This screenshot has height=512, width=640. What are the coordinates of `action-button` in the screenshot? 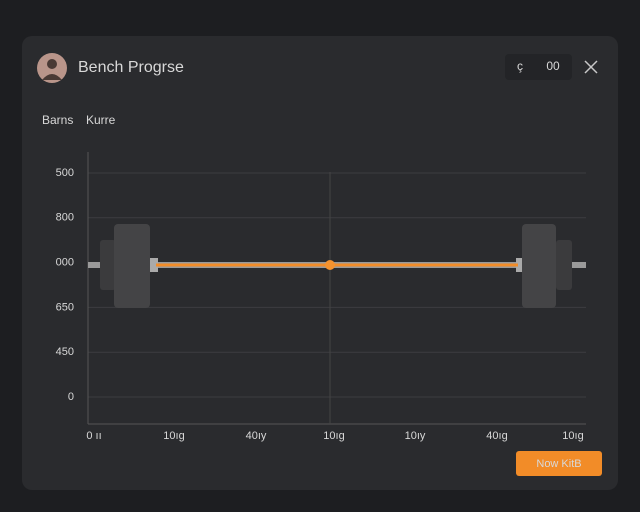 It's located at (559, 463).